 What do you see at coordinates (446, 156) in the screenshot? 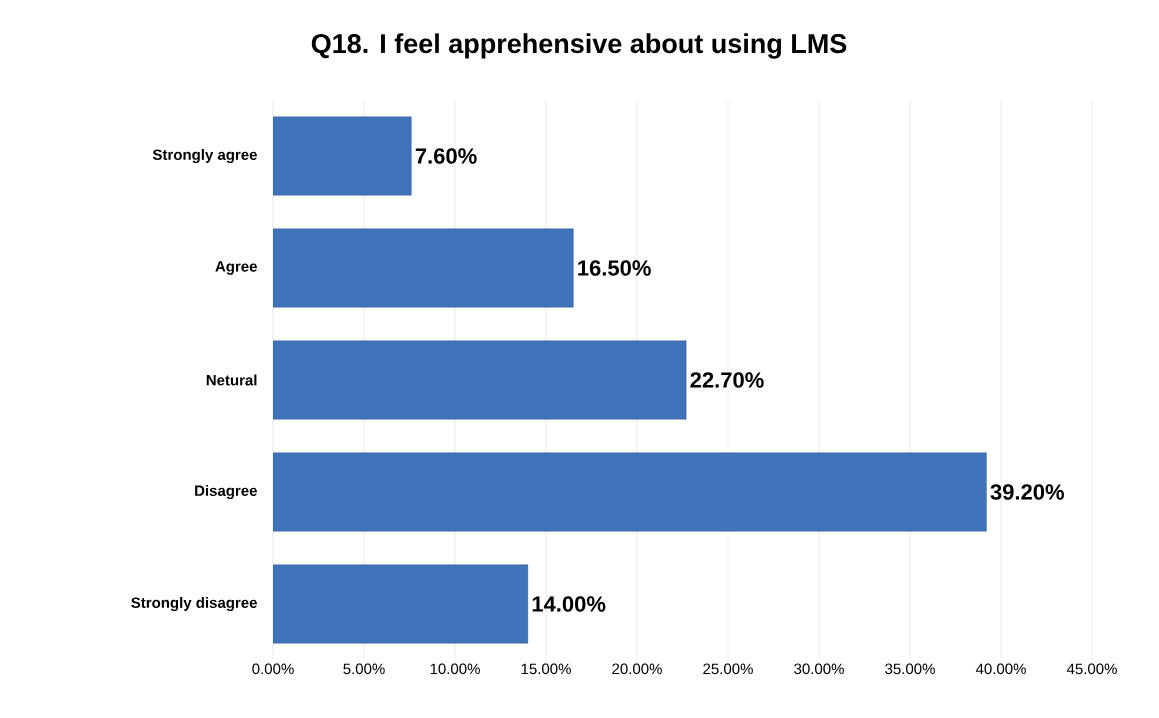
I see `data-label: 7.60%` at bounding box center [446, 156].